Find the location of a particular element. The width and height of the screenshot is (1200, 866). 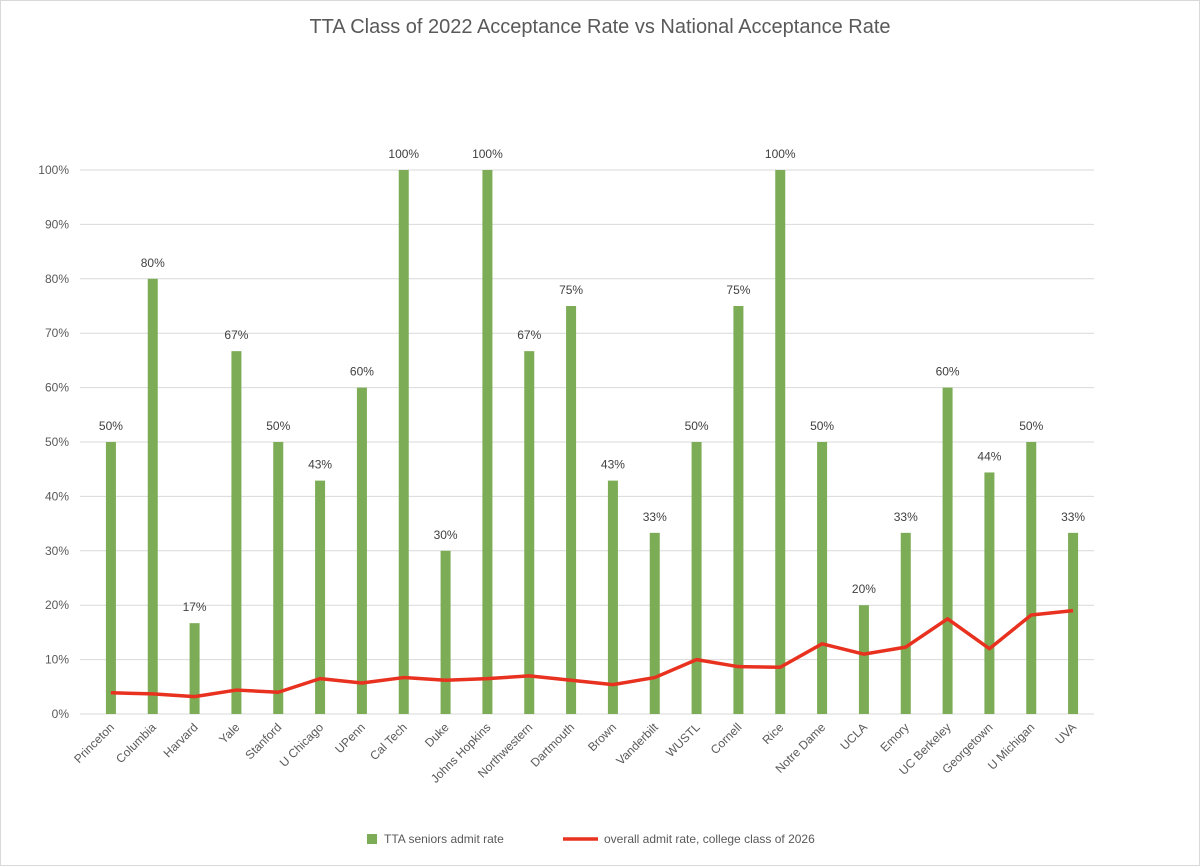

bar-u-chicago is located at coordinates (320, 597).